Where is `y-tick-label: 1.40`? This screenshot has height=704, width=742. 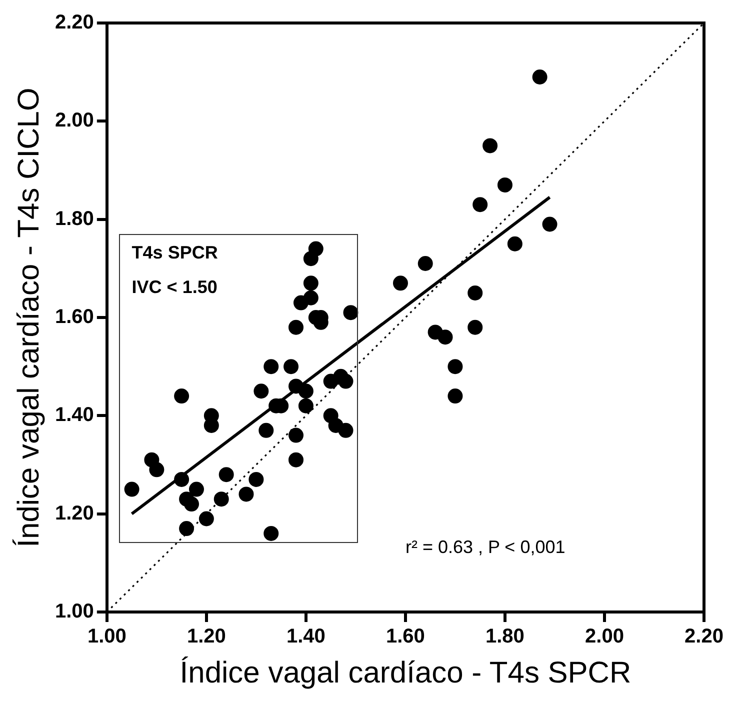
y-tick-label: 1.40 is located at coordinates (74, 415).